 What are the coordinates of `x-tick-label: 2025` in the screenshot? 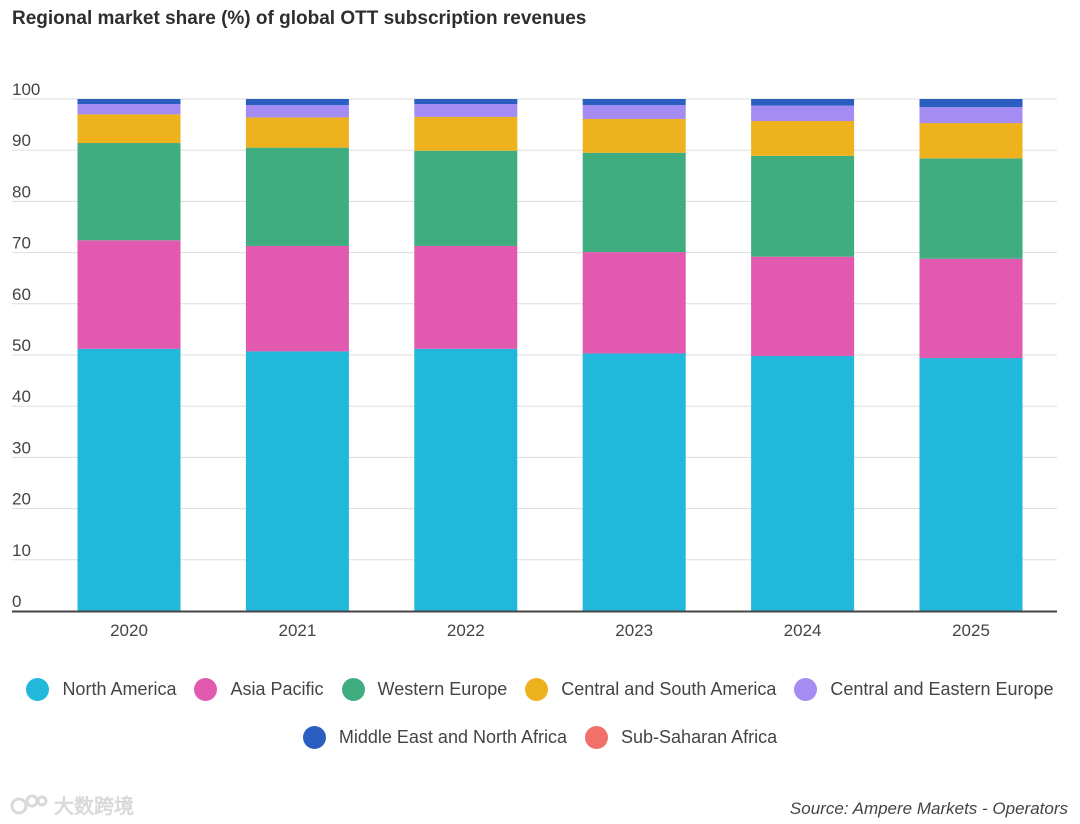 It's located at (971, 630).